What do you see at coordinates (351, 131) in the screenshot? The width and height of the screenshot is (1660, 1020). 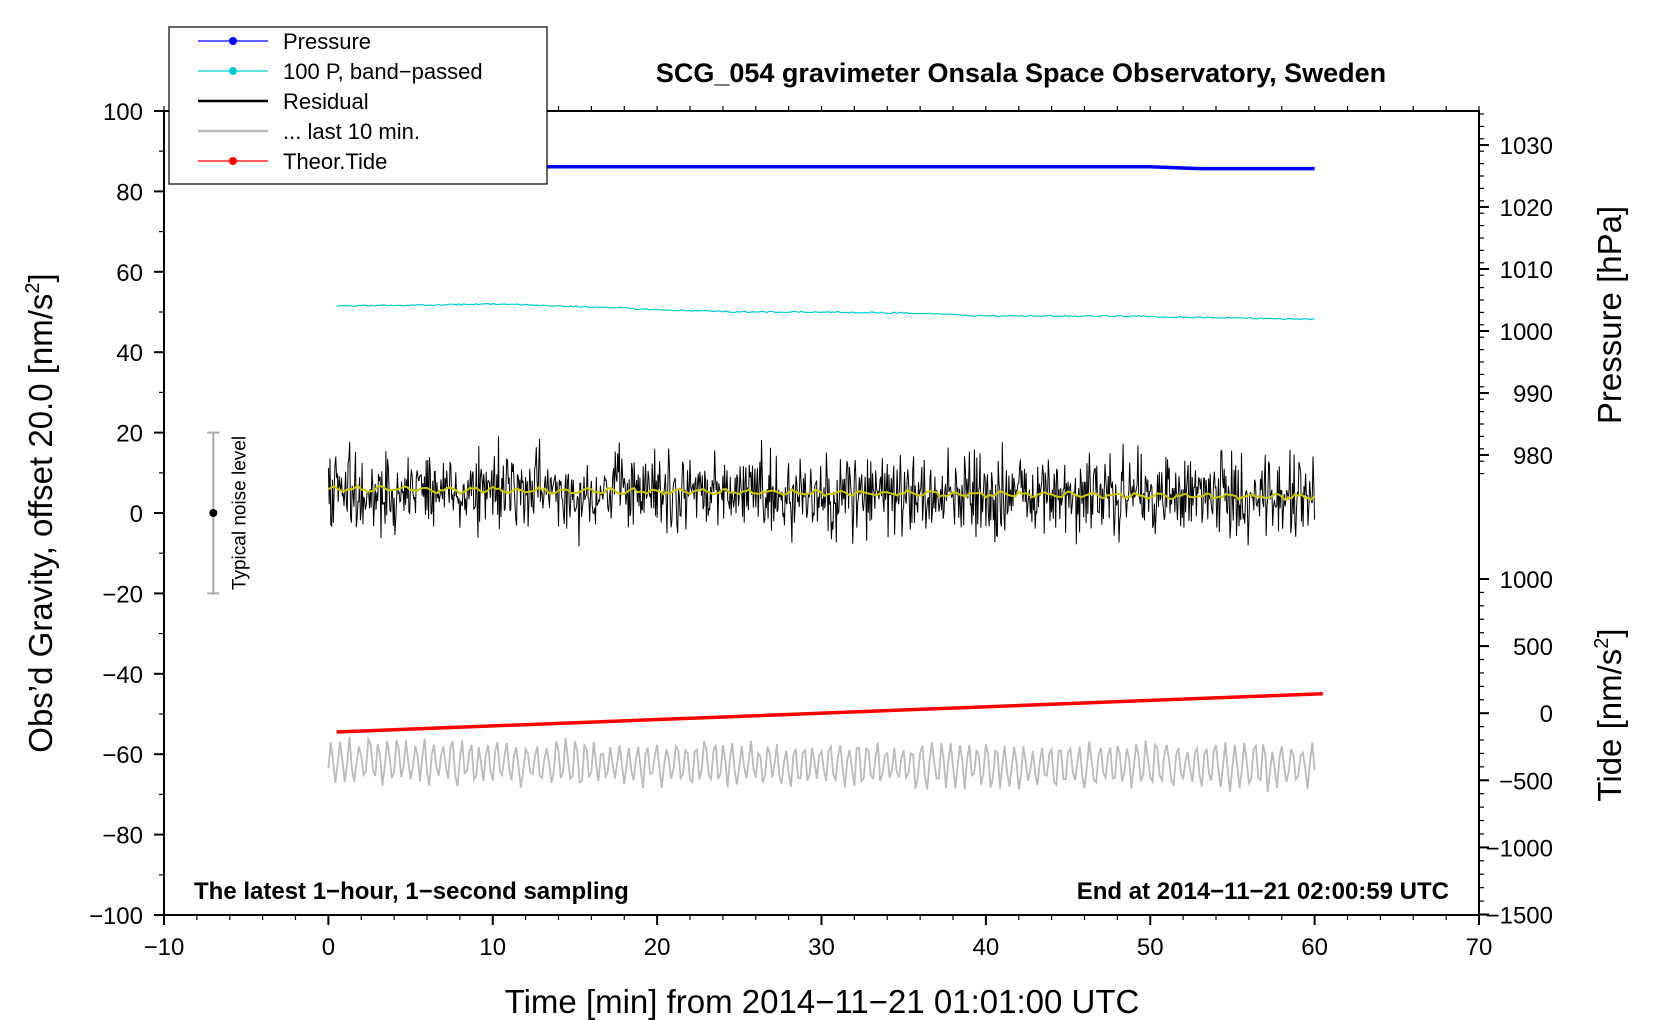 I see `legend-label: ... last 10 min.` at bounding box center [351, 131].